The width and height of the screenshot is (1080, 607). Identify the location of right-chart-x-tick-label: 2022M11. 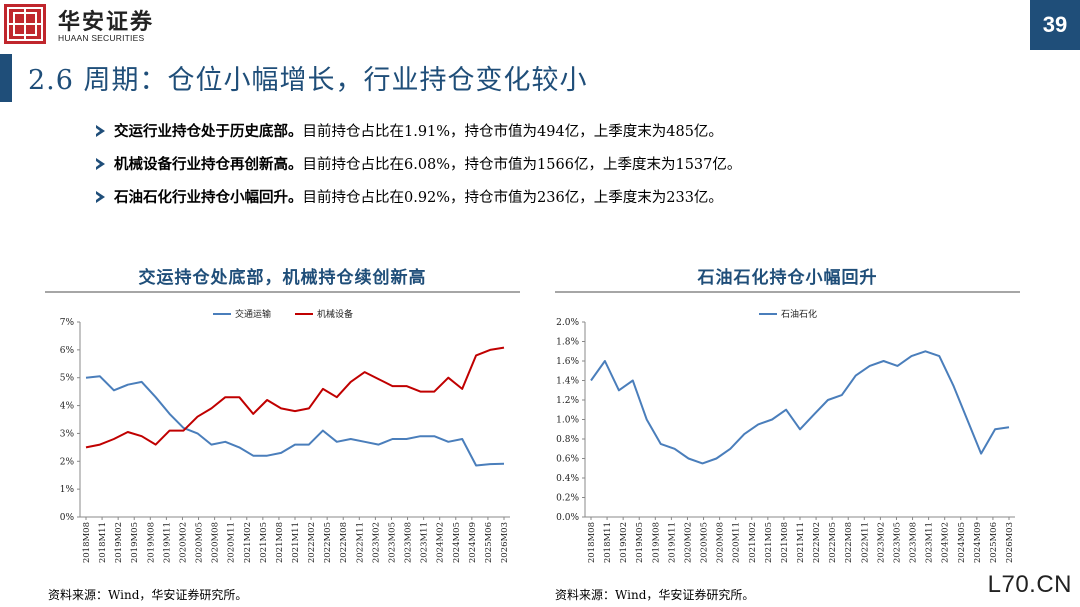
(865, 542).